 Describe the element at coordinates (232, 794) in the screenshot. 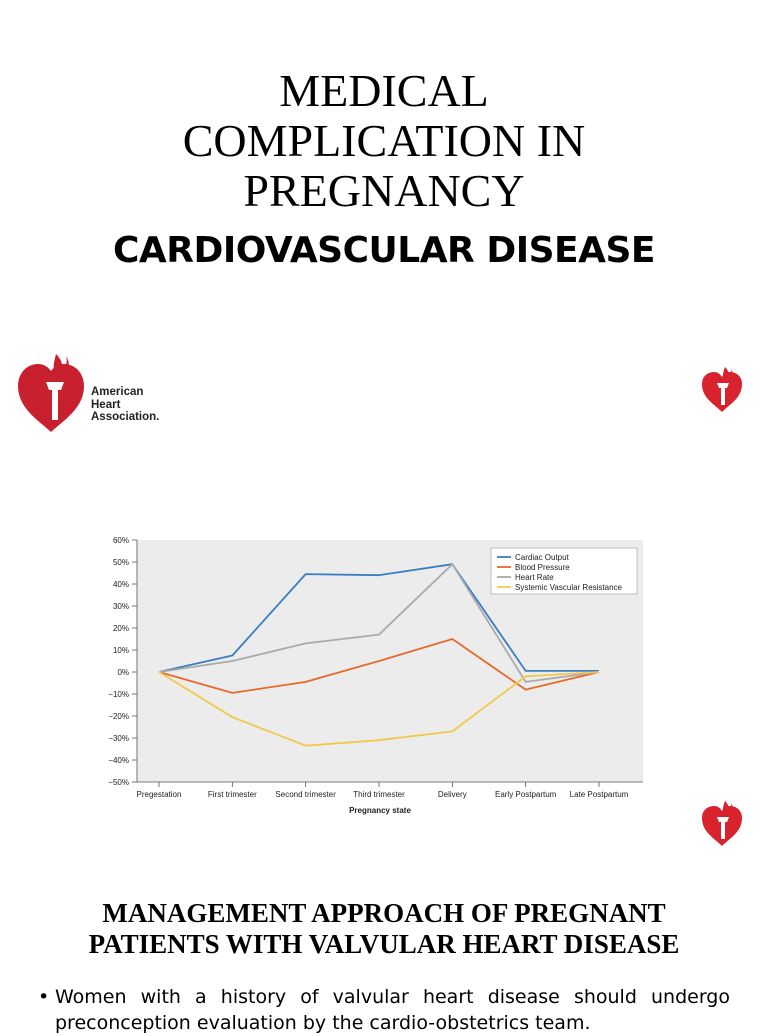

I see `x-tick-label: First trimester` at that location.